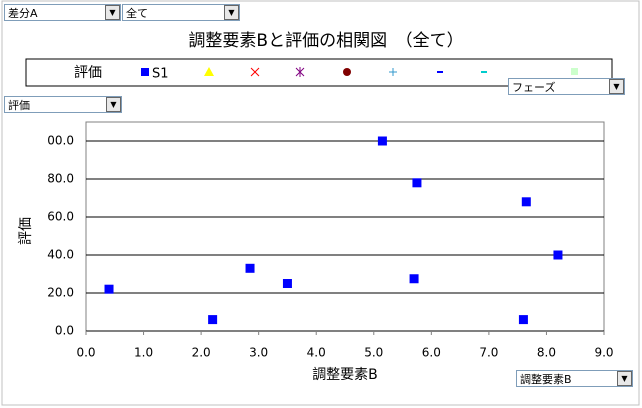 The width and height of the screenshot is (642, 408). What do you see at coordinates (63, 104) in the screenshot?
I see `y-field-dropdown: 評価 ▼` at bounding box center [63, 104].